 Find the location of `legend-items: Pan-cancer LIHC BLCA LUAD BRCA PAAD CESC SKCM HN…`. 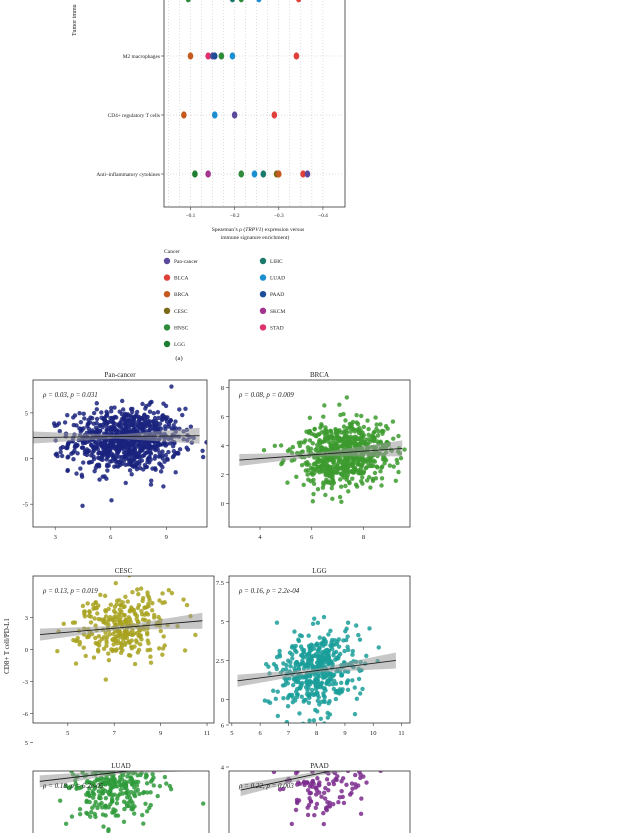

legend-items: Pan-cancer LIHC BLCA LUAD BRCA PAAD CESC SKCM HN… is located at coordinates (224, 302).